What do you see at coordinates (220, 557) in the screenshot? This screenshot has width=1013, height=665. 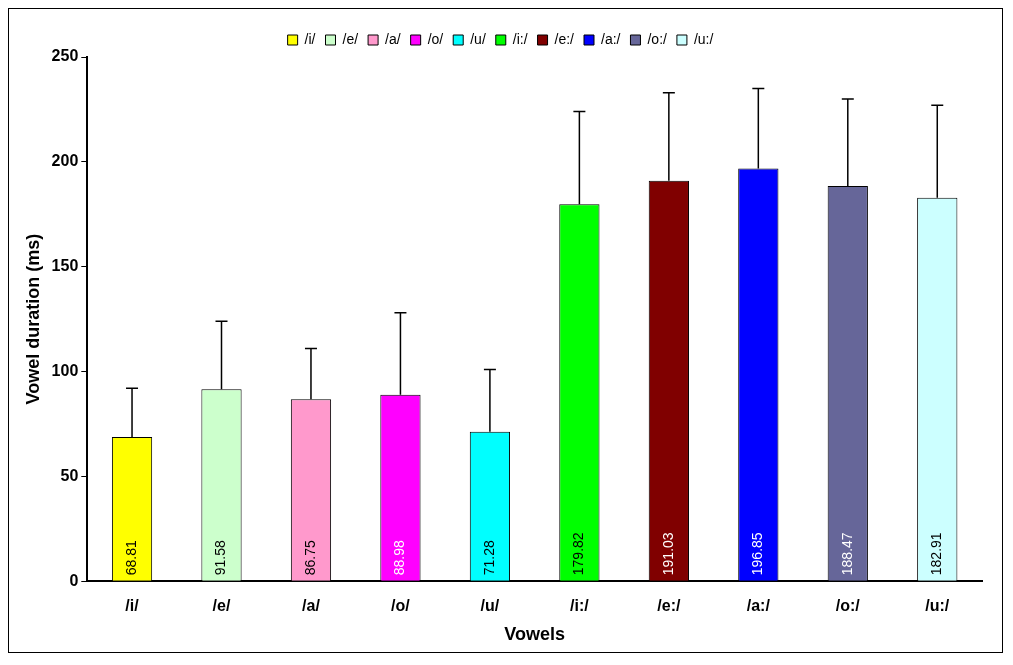 I see `data-label: 91.58` at bounding box center [220, 557].